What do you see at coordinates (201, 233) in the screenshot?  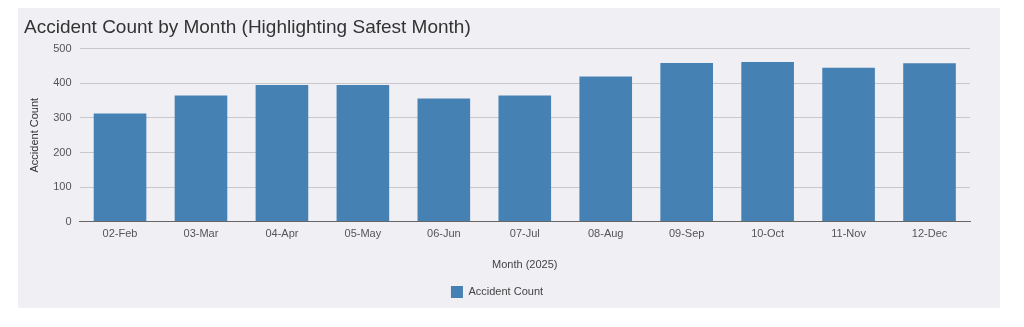 I see `x-tick-label: 03-Mar` at bounding box center [201, 233].